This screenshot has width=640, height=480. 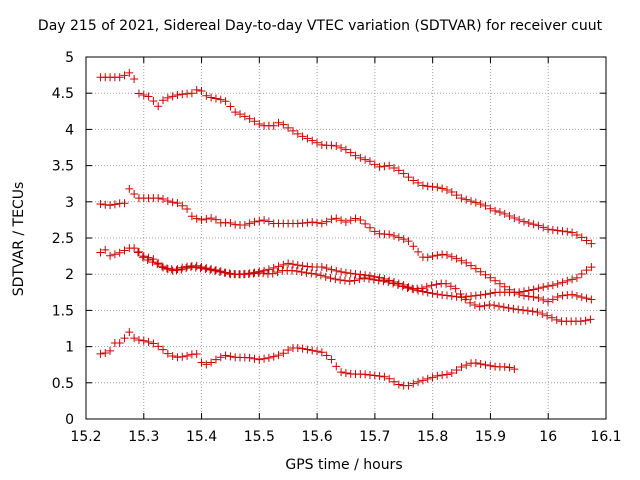 What do you see at coordinates (201, 437) in the screenshot?
I see `x-tick-label: 15.4` at bounding box center [201, 437].